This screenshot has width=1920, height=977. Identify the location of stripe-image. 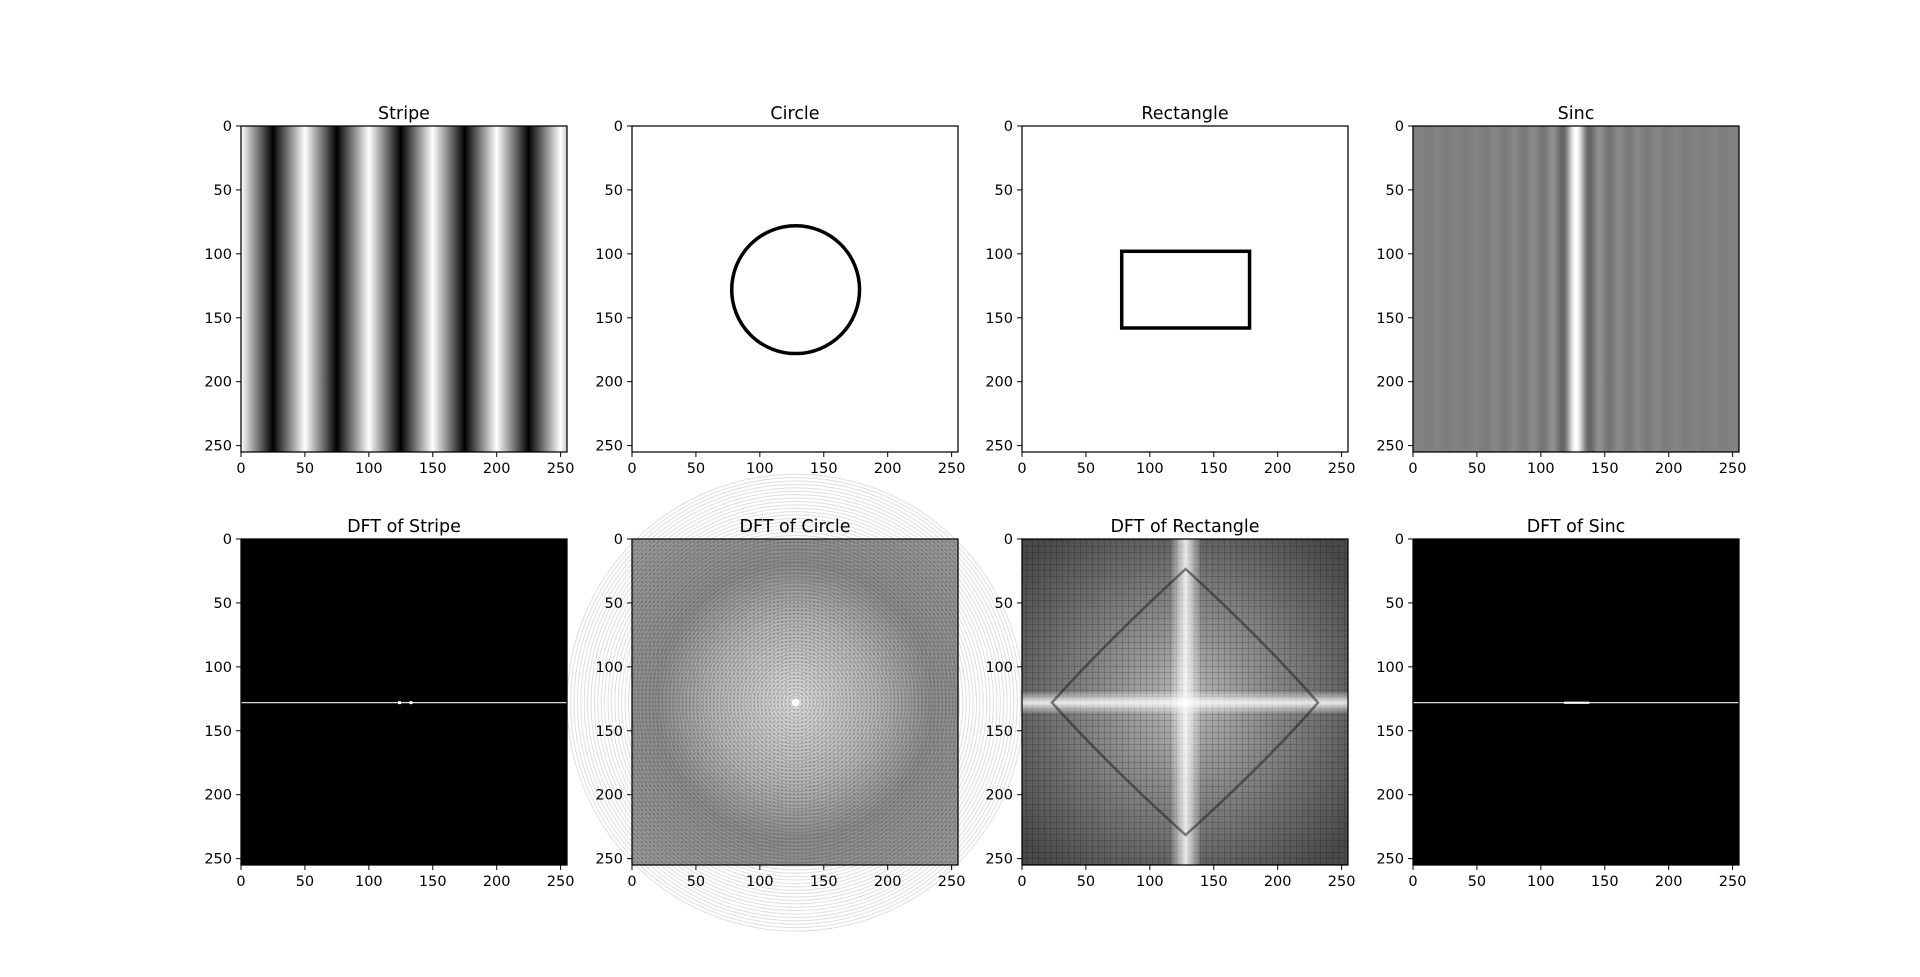
(404, 289).